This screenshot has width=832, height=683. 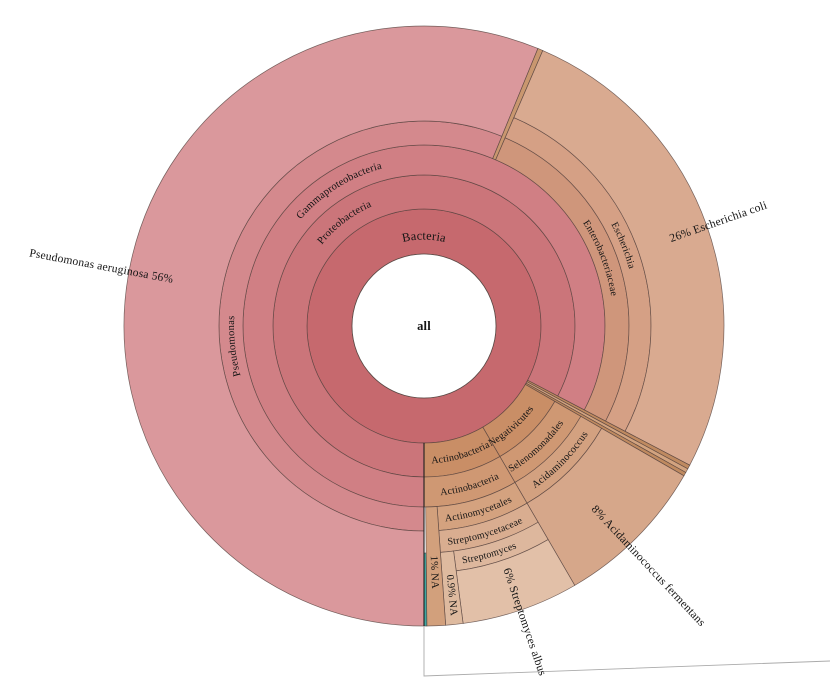 I want to click on center-circle-all, so click(x=424, y=326).